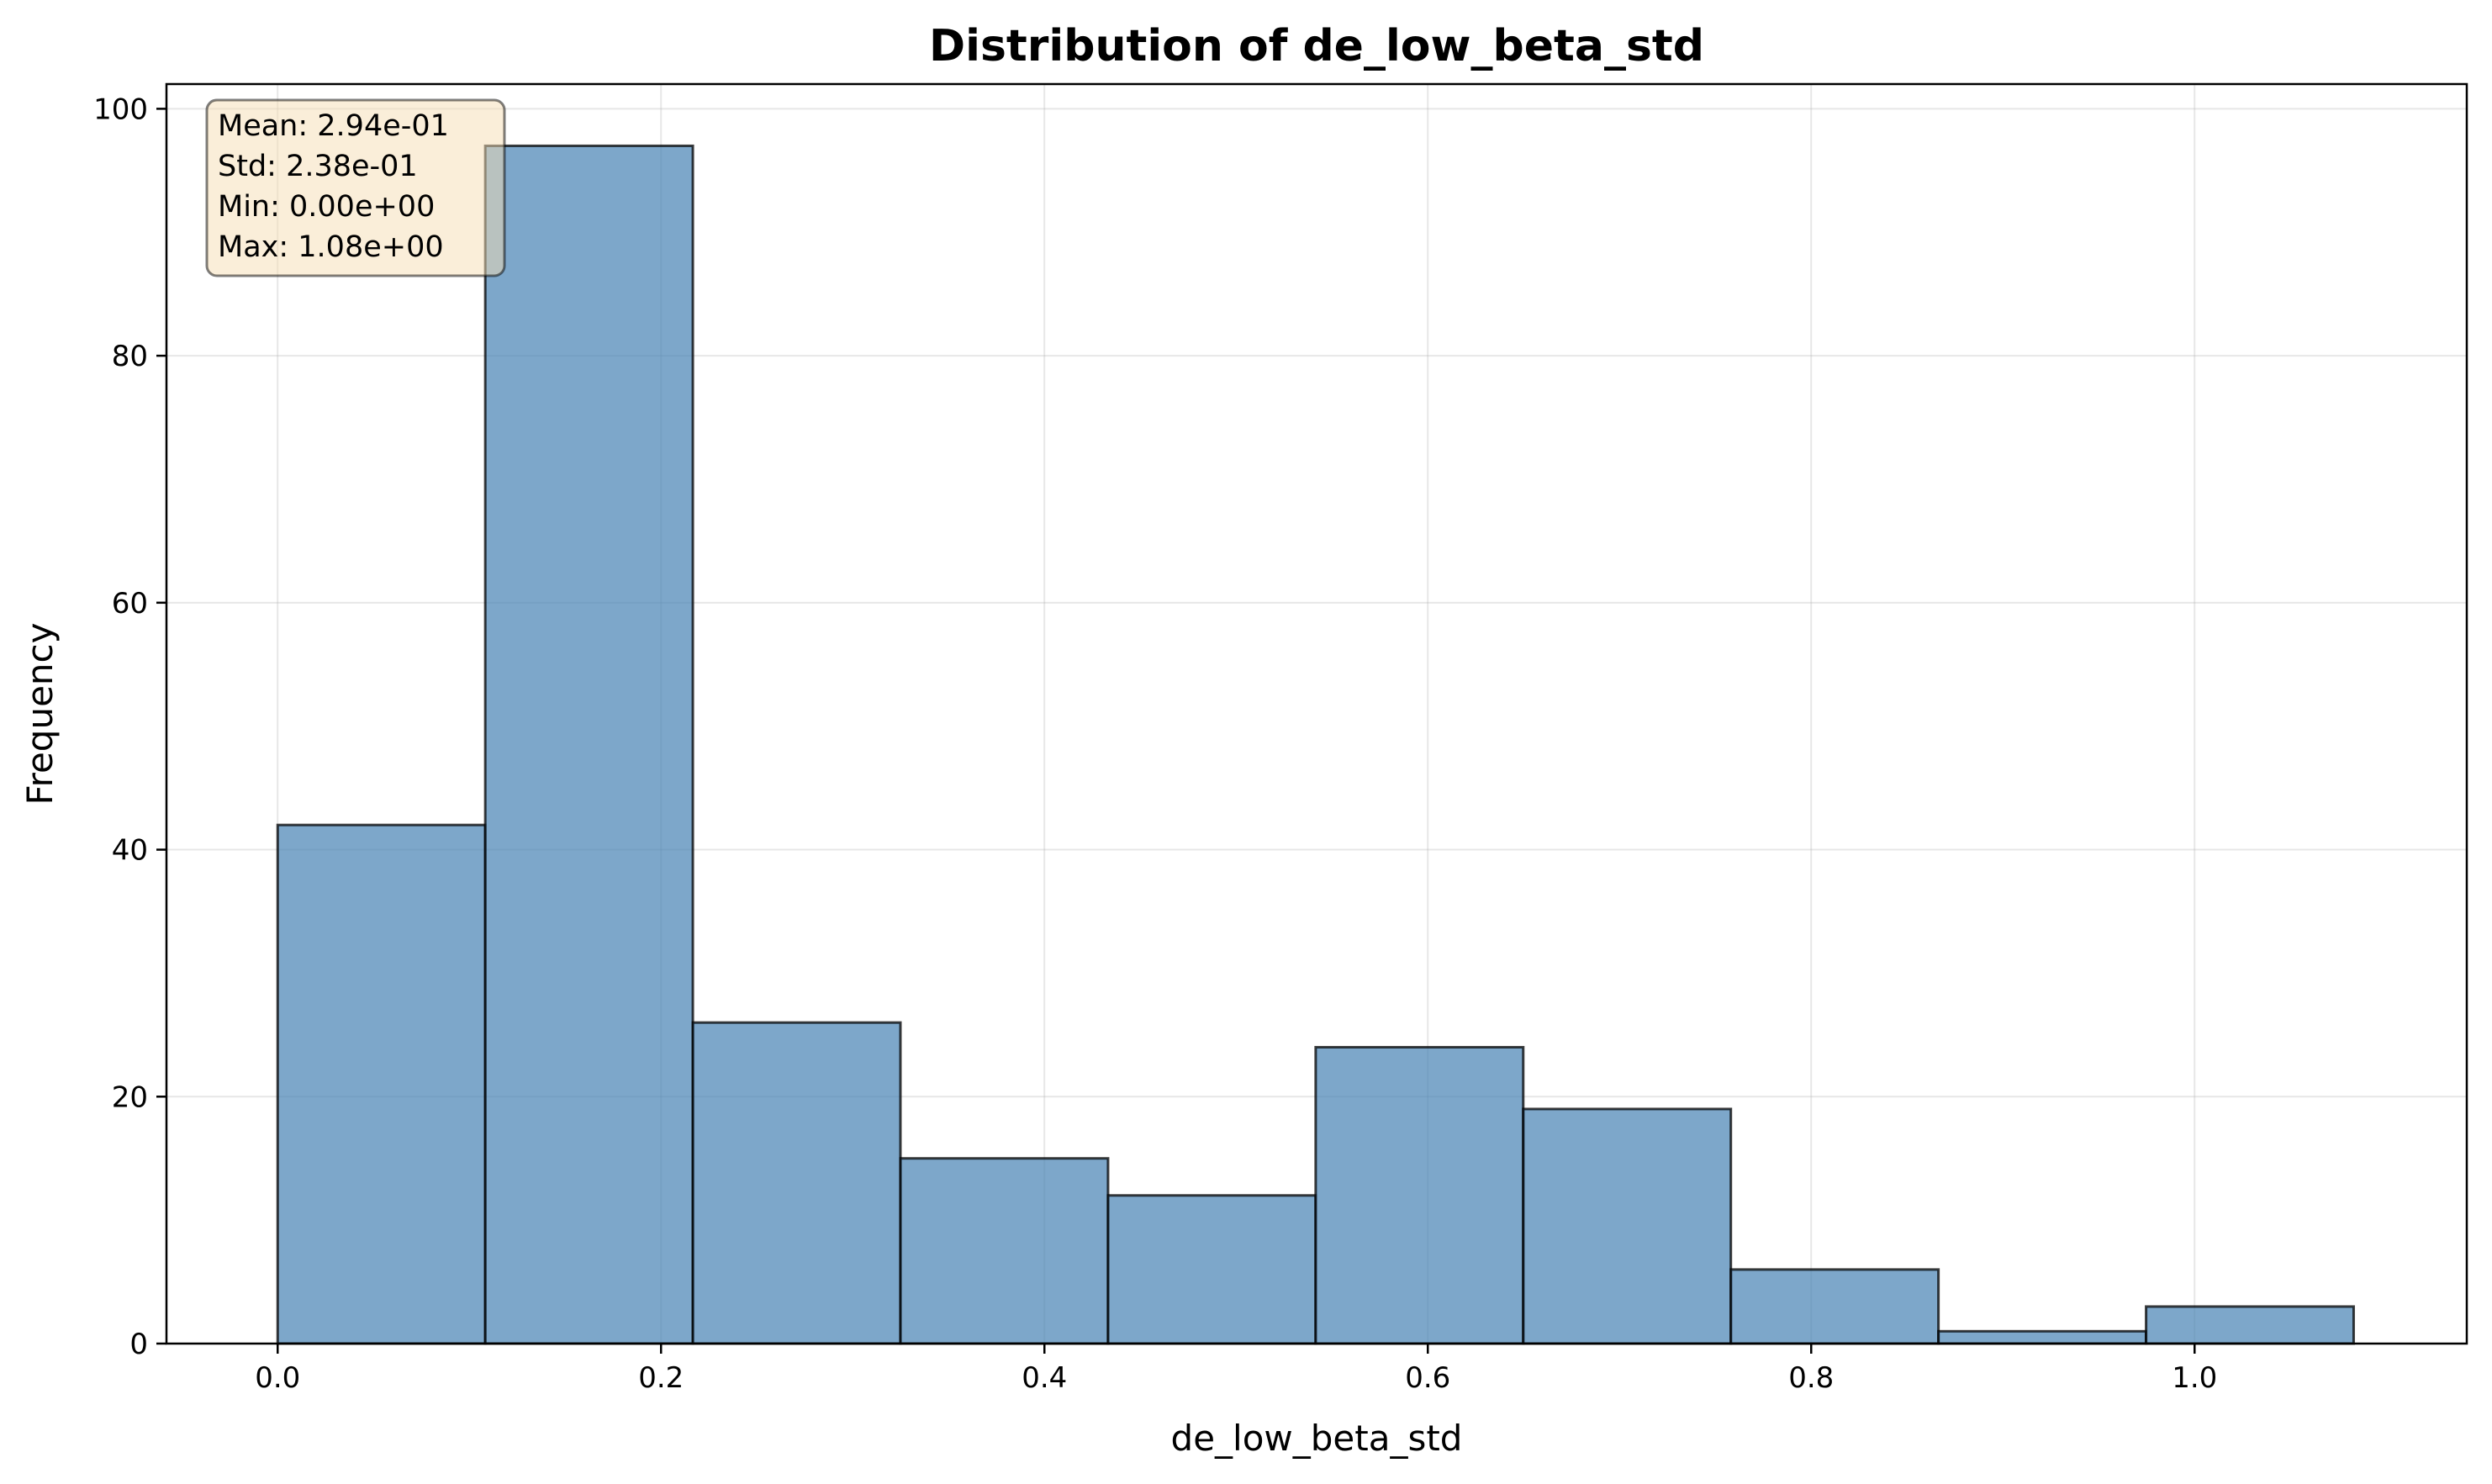 The height and width of the screenshot is (1484, 2492). Describe the element at coordinates (277, 1378) in the screenshot. I see `x-tick-label: 0.0` at that location.